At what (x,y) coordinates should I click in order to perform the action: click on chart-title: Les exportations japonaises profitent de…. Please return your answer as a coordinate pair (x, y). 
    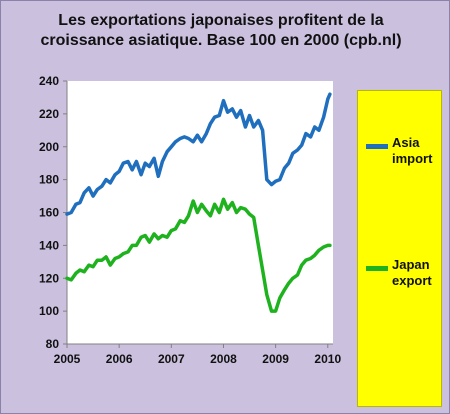
    Looking at the image, I should click on (221, 30).